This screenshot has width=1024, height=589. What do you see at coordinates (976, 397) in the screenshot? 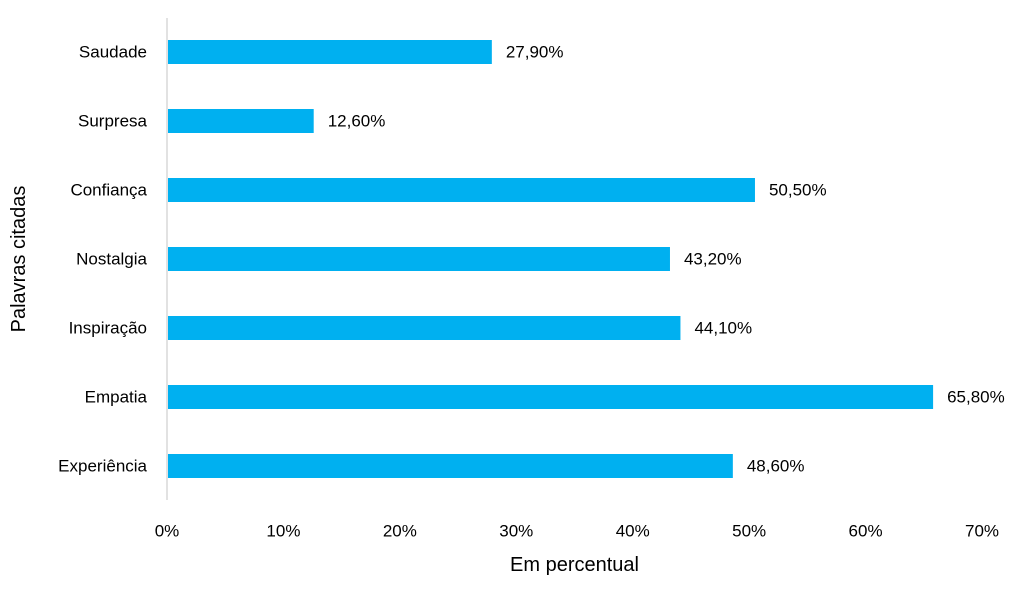
I see `data-label: 65,80%` at bounding box center [976, 397].